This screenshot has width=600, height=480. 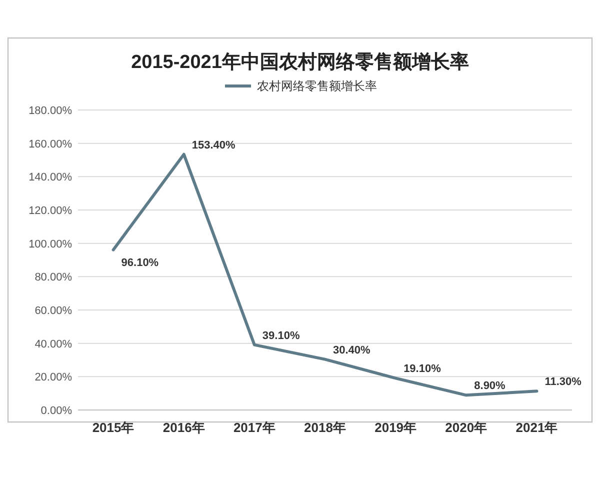 What do you see at coordinates (466, 427) in the screenshot?
I see `x-tick-label: 2020年` at bounding box center [466, 427].